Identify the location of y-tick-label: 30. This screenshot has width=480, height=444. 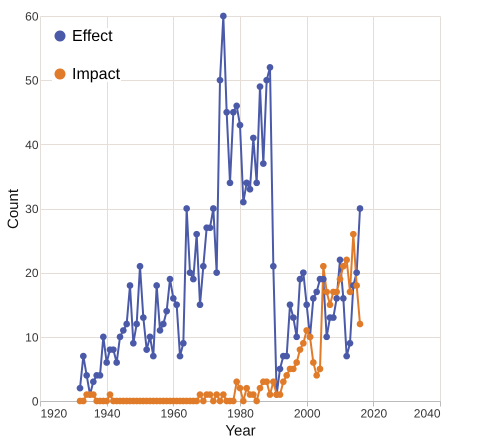
(32, 209).